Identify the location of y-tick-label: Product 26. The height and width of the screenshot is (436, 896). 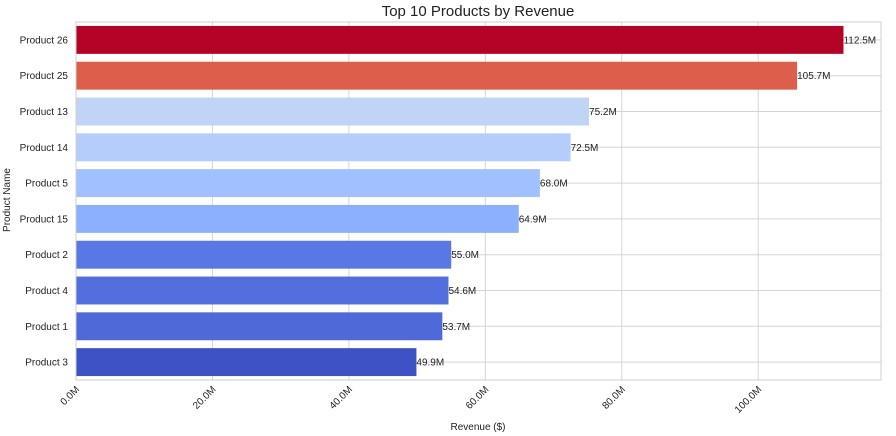
(44, 40).